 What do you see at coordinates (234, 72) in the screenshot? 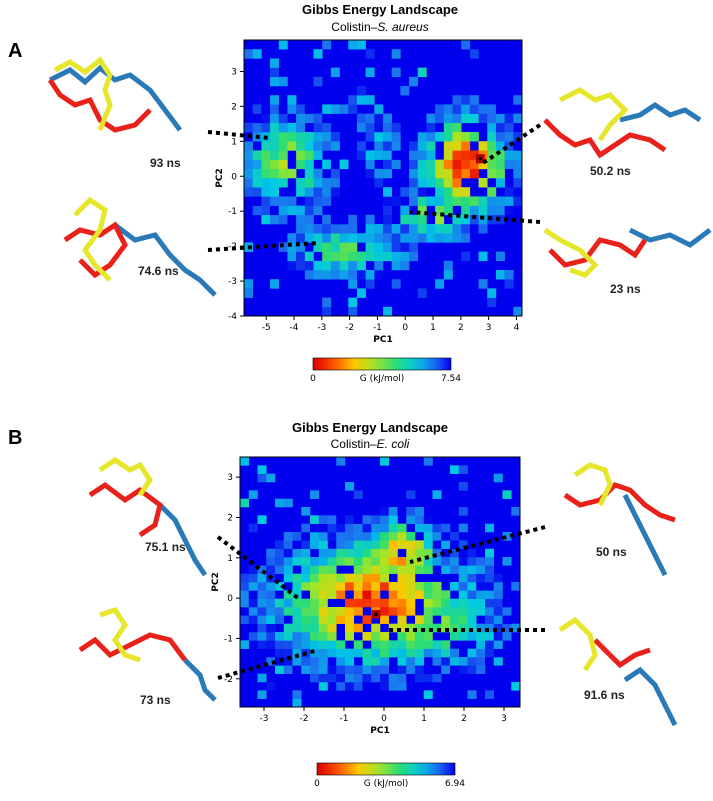
I see `y-tick-label: 3` at bounding box center [234, 72].